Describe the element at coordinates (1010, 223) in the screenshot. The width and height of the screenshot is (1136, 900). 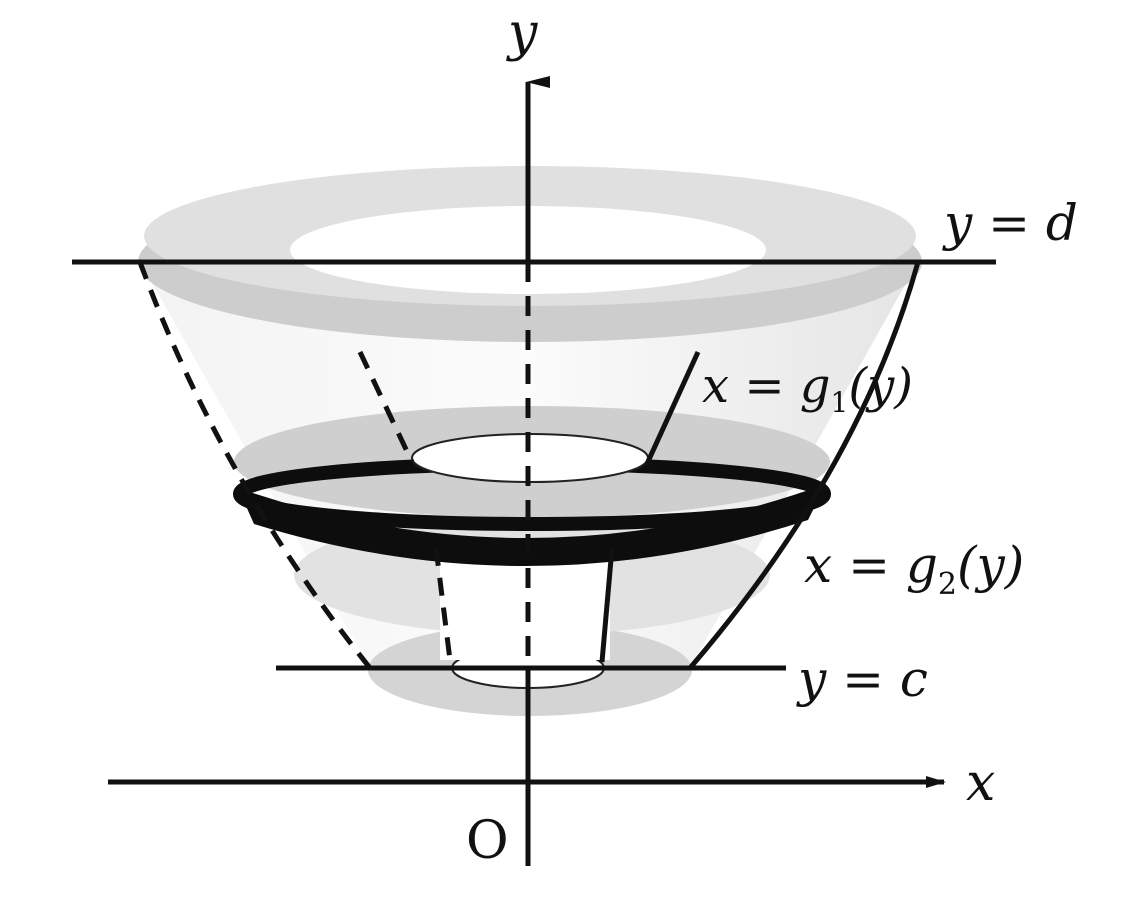
I see `label-y-equals-d: y = d` at that location.